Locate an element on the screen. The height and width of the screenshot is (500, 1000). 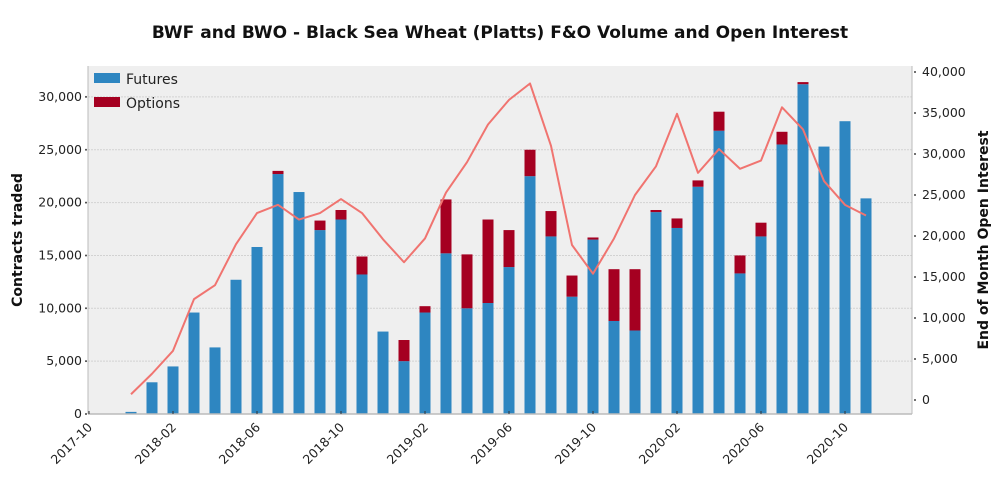
y-tick-label: 15,000 is located at coordinates (60, 254).